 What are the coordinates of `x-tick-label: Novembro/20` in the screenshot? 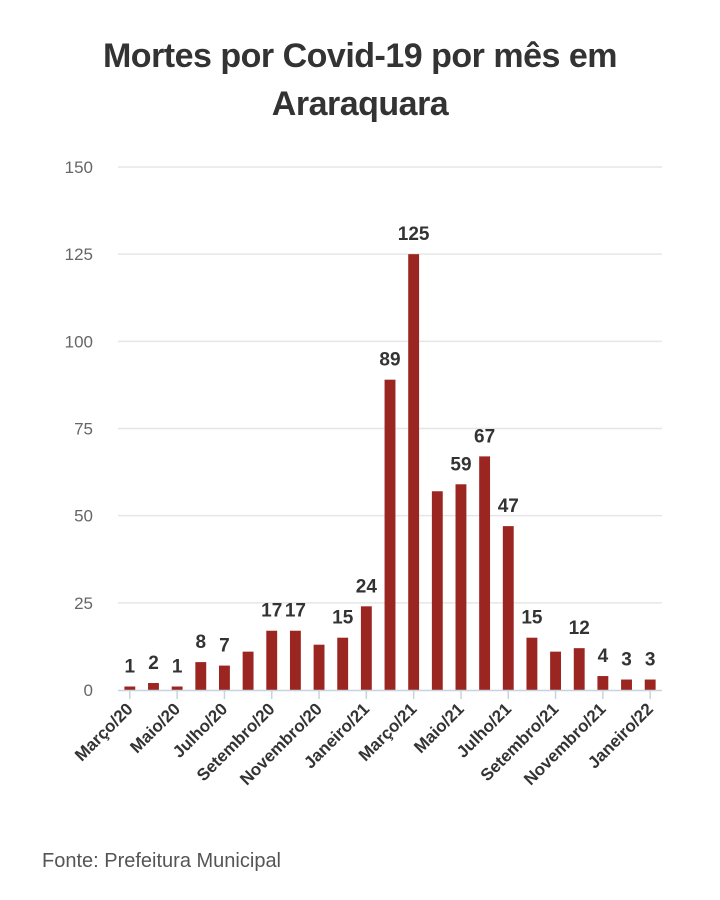 It's located at (281, 744).